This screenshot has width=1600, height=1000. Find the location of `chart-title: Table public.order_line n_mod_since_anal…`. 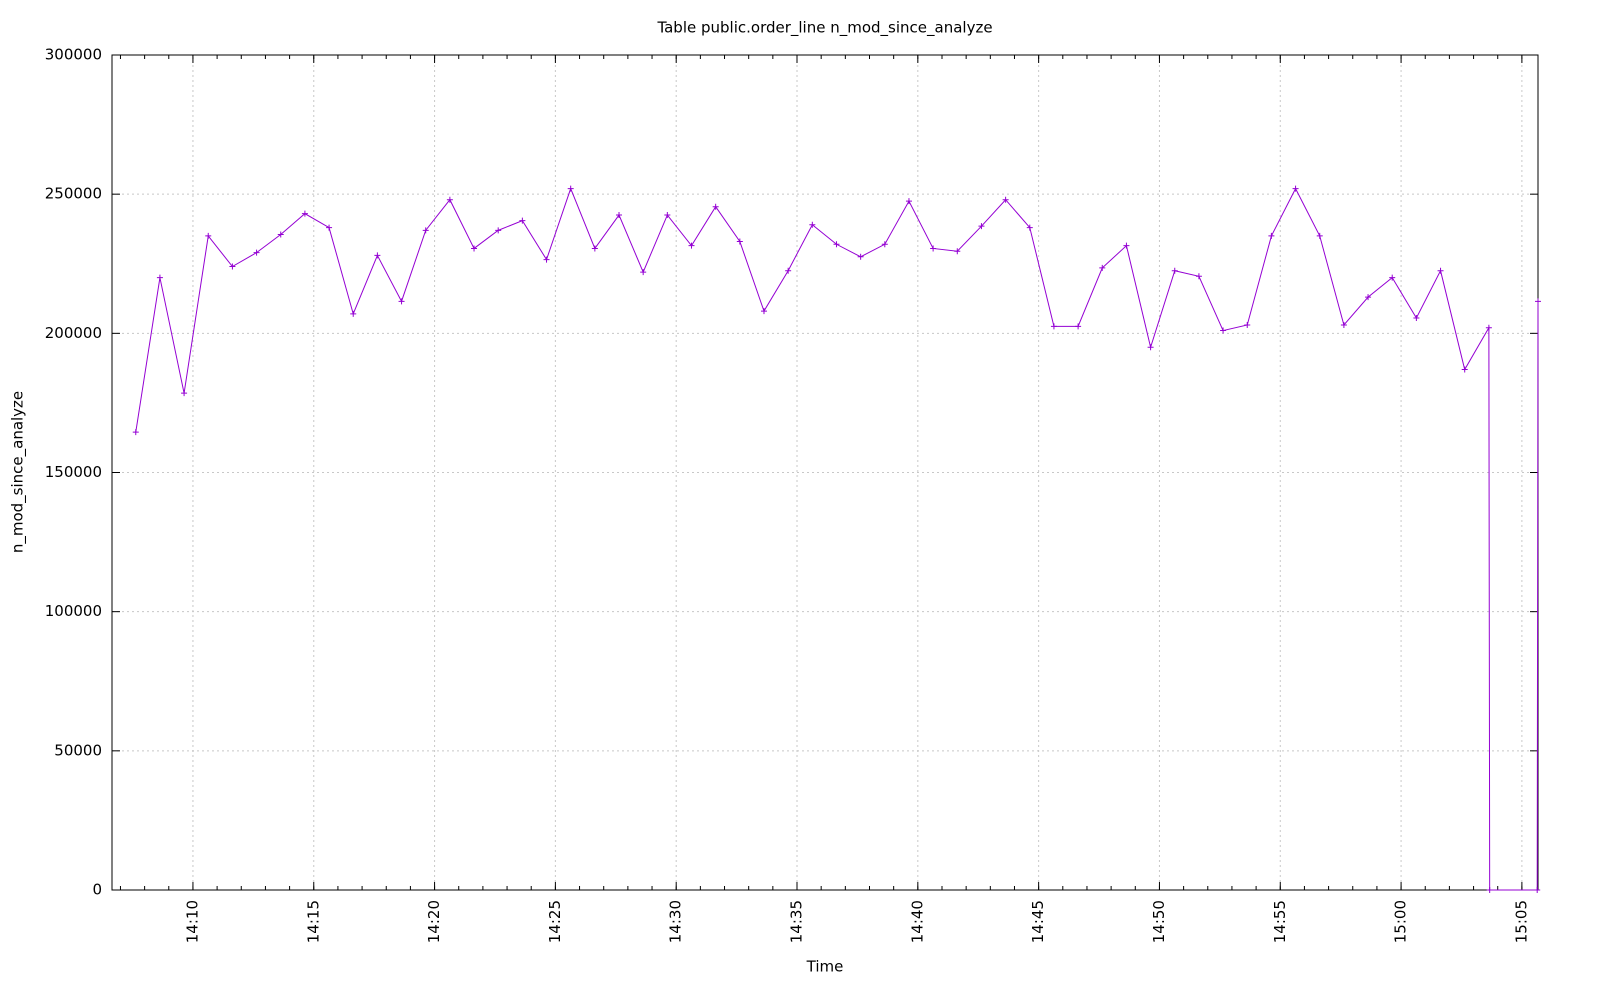

chart-title: Table public.order_line n_mod_since_anal… is located at coordinates (824, 28).